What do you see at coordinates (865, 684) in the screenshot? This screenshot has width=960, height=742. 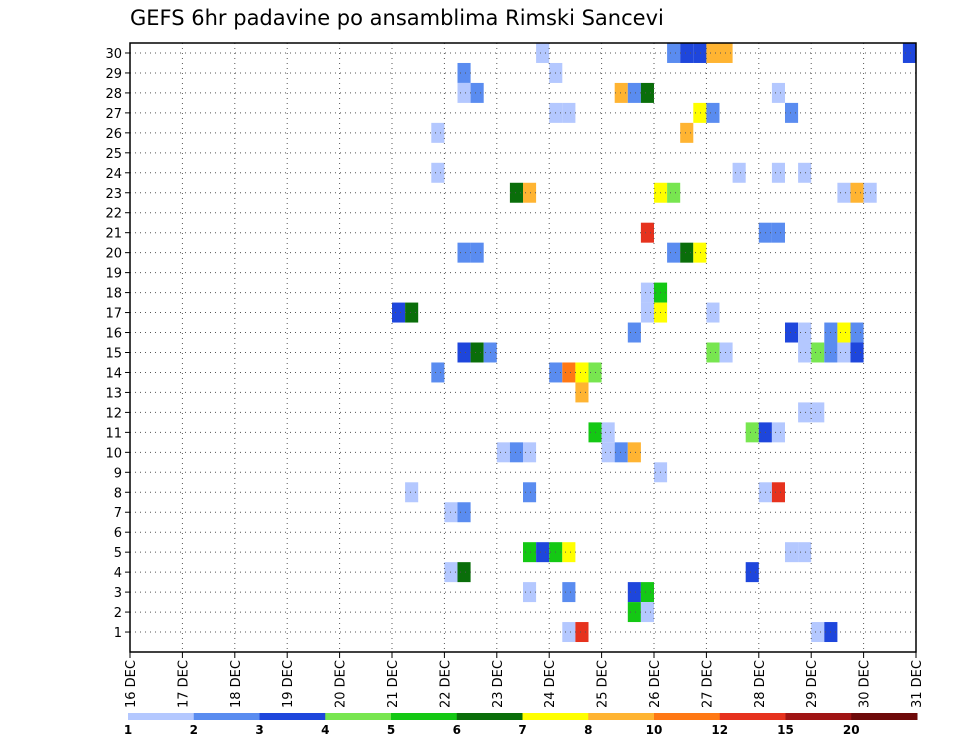 I see `x-tick-label: 30 DEC` at bounding box center [865, 684].